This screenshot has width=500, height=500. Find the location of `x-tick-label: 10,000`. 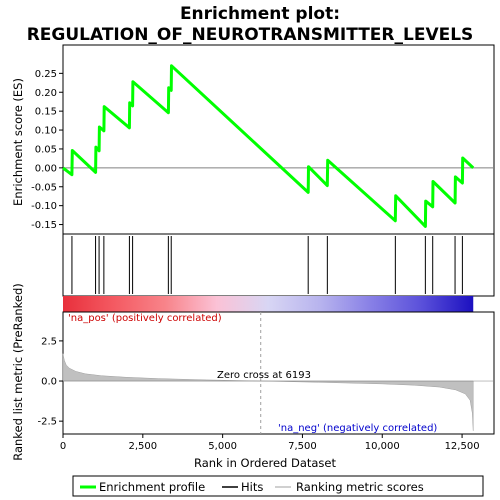

x-tick-label: 10,000 is located at coordinates (382, 446).